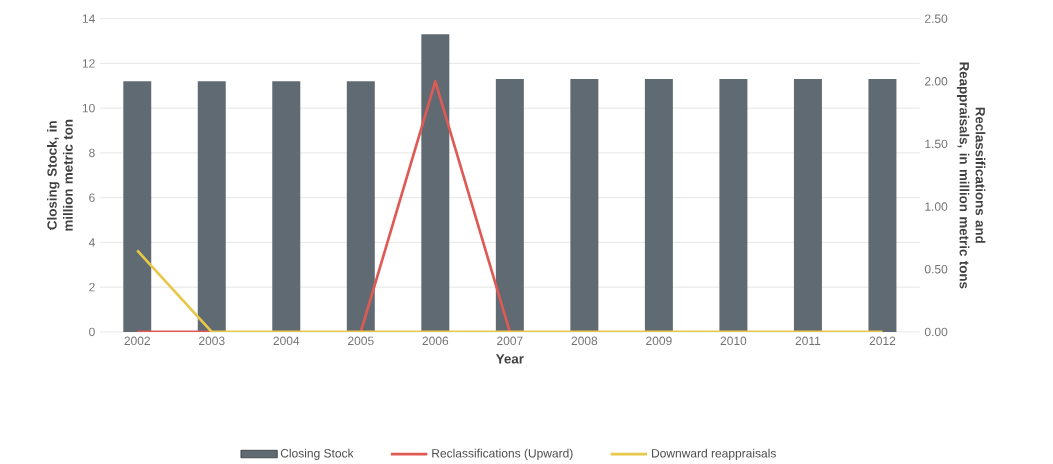 The width and height of the screenshot is (1053, 464). What do you see at coordinates (971, 175) in the screenshot?
I see `y2-axis-title: Reclassifications and Reappraisals, in million metric tons` at bounding box center [971, 175].